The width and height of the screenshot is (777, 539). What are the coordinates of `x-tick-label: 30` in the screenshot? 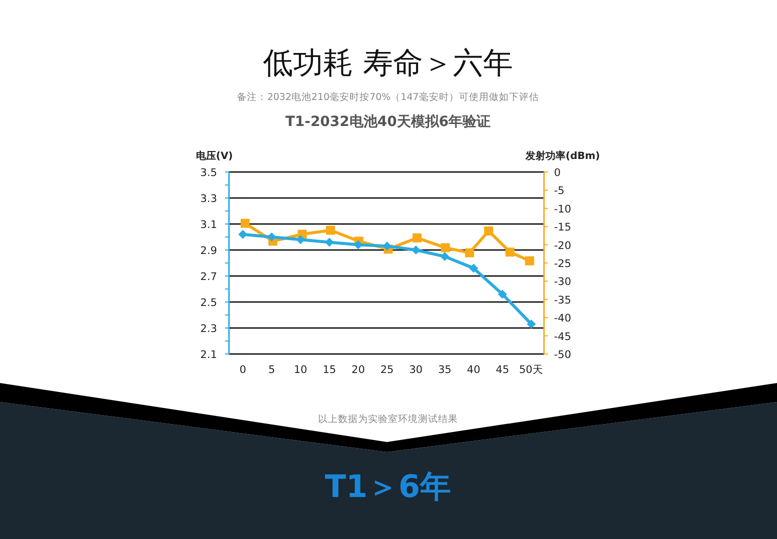 It's located at (416, 370).